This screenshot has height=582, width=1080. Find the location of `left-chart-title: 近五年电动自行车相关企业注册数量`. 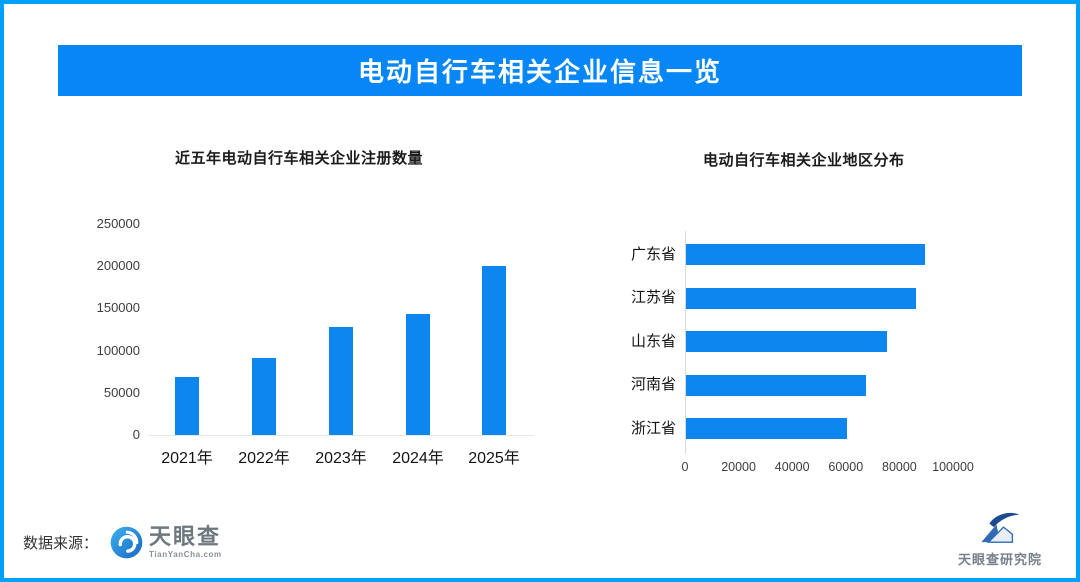

left-chart-title: 近五年电动自行车相关企业注册数量 is located at coordinates (299, 158).